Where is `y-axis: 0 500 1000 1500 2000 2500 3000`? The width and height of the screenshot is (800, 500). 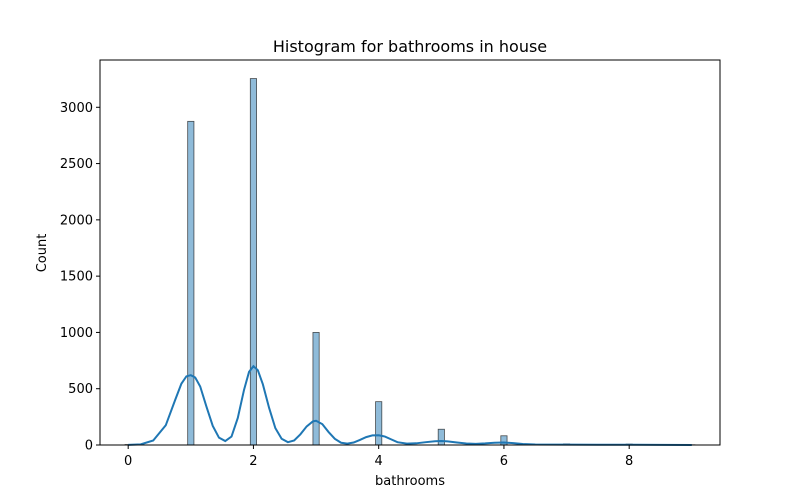
y-axis: 0 500 1000 1500 2000 2500 3000 is located at coordinates (80, 277).